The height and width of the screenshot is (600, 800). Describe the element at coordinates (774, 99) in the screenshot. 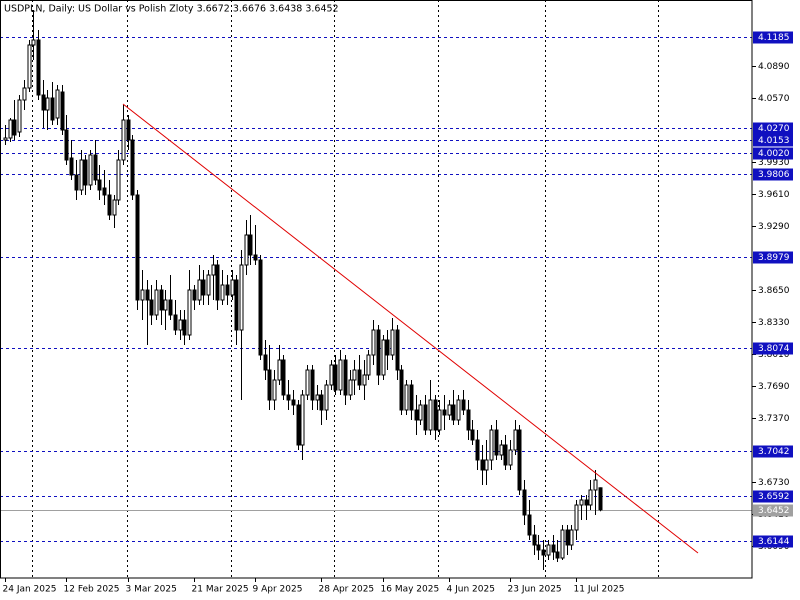

I see `y-tick-label: 4.0570` at that location.